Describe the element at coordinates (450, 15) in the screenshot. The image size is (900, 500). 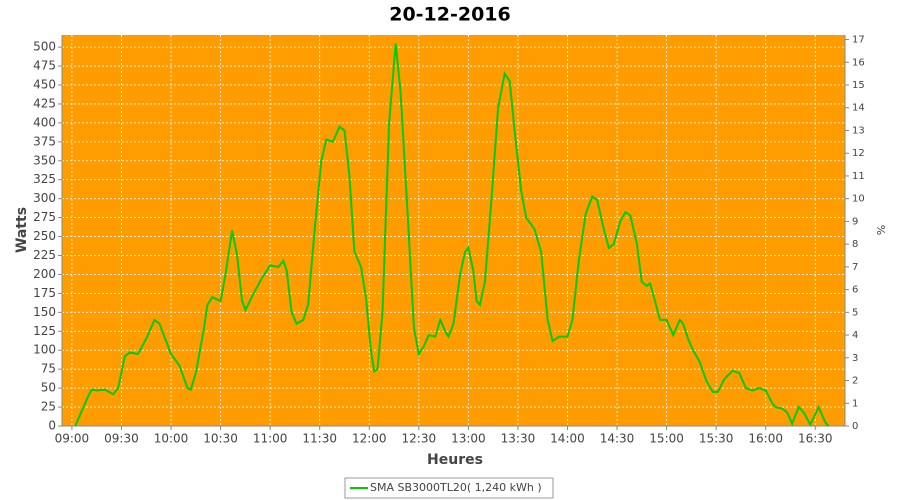
I see `chart-title: 20-12-2016` at that location.